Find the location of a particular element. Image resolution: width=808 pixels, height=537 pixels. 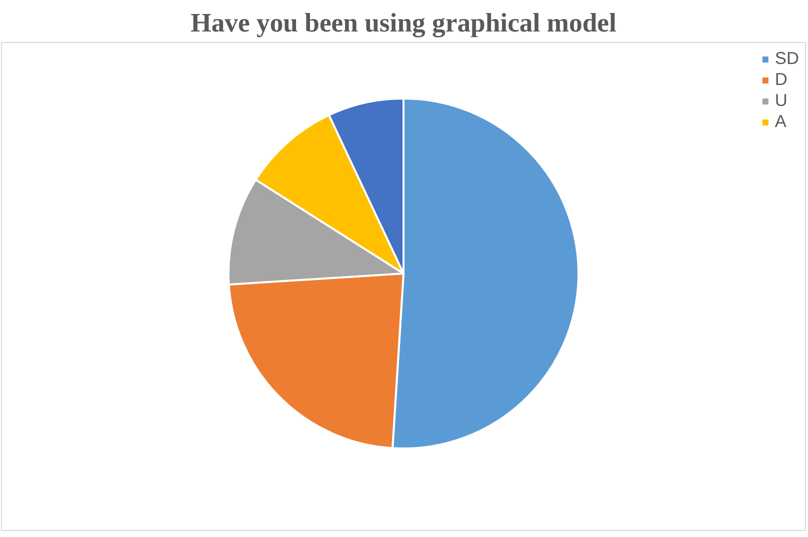

legend-label: U is located at coordinates (781, 100).